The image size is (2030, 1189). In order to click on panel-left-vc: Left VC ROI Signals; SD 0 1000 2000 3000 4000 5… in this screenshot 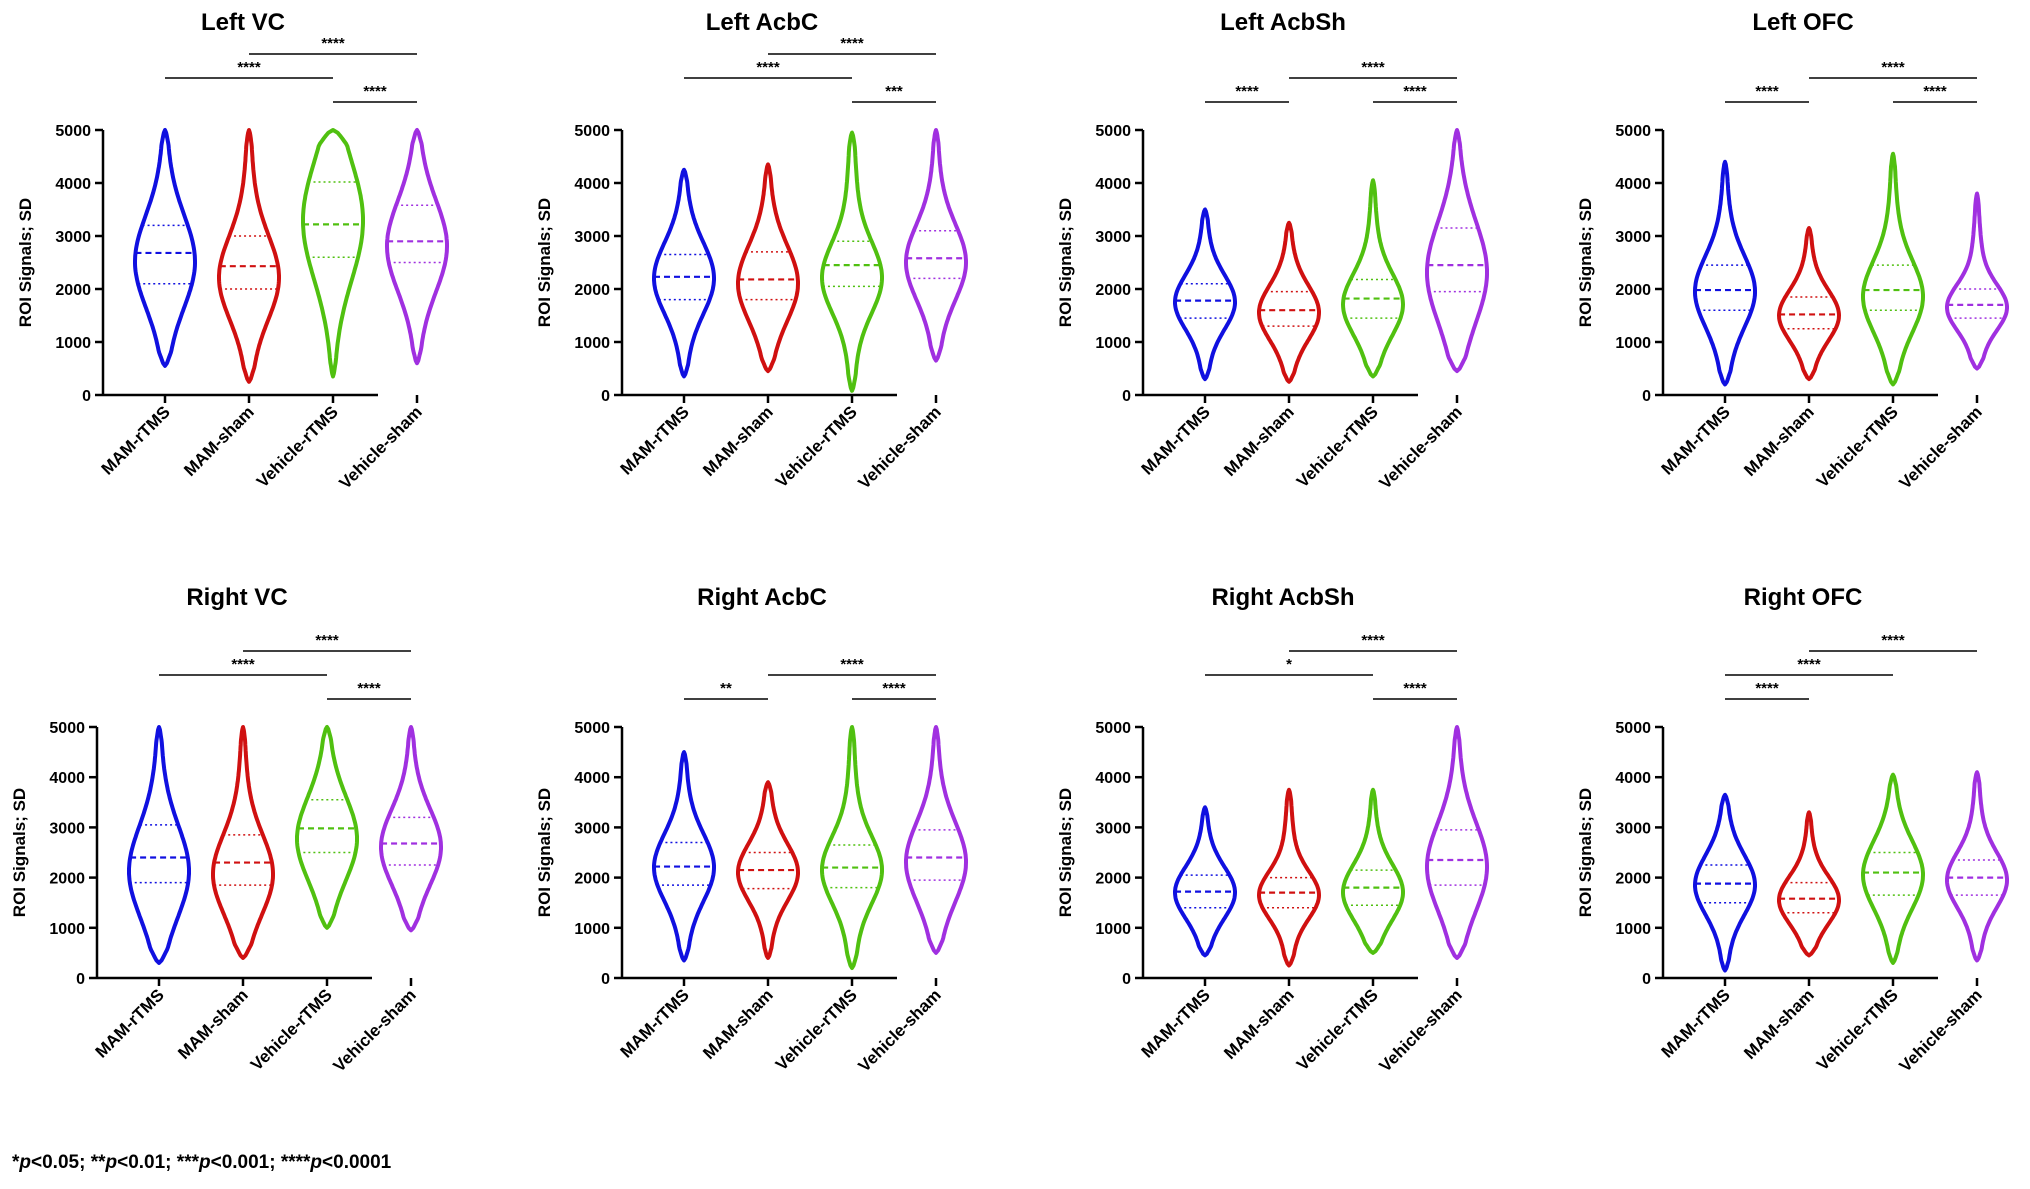, I will do `click(232, 251)`.